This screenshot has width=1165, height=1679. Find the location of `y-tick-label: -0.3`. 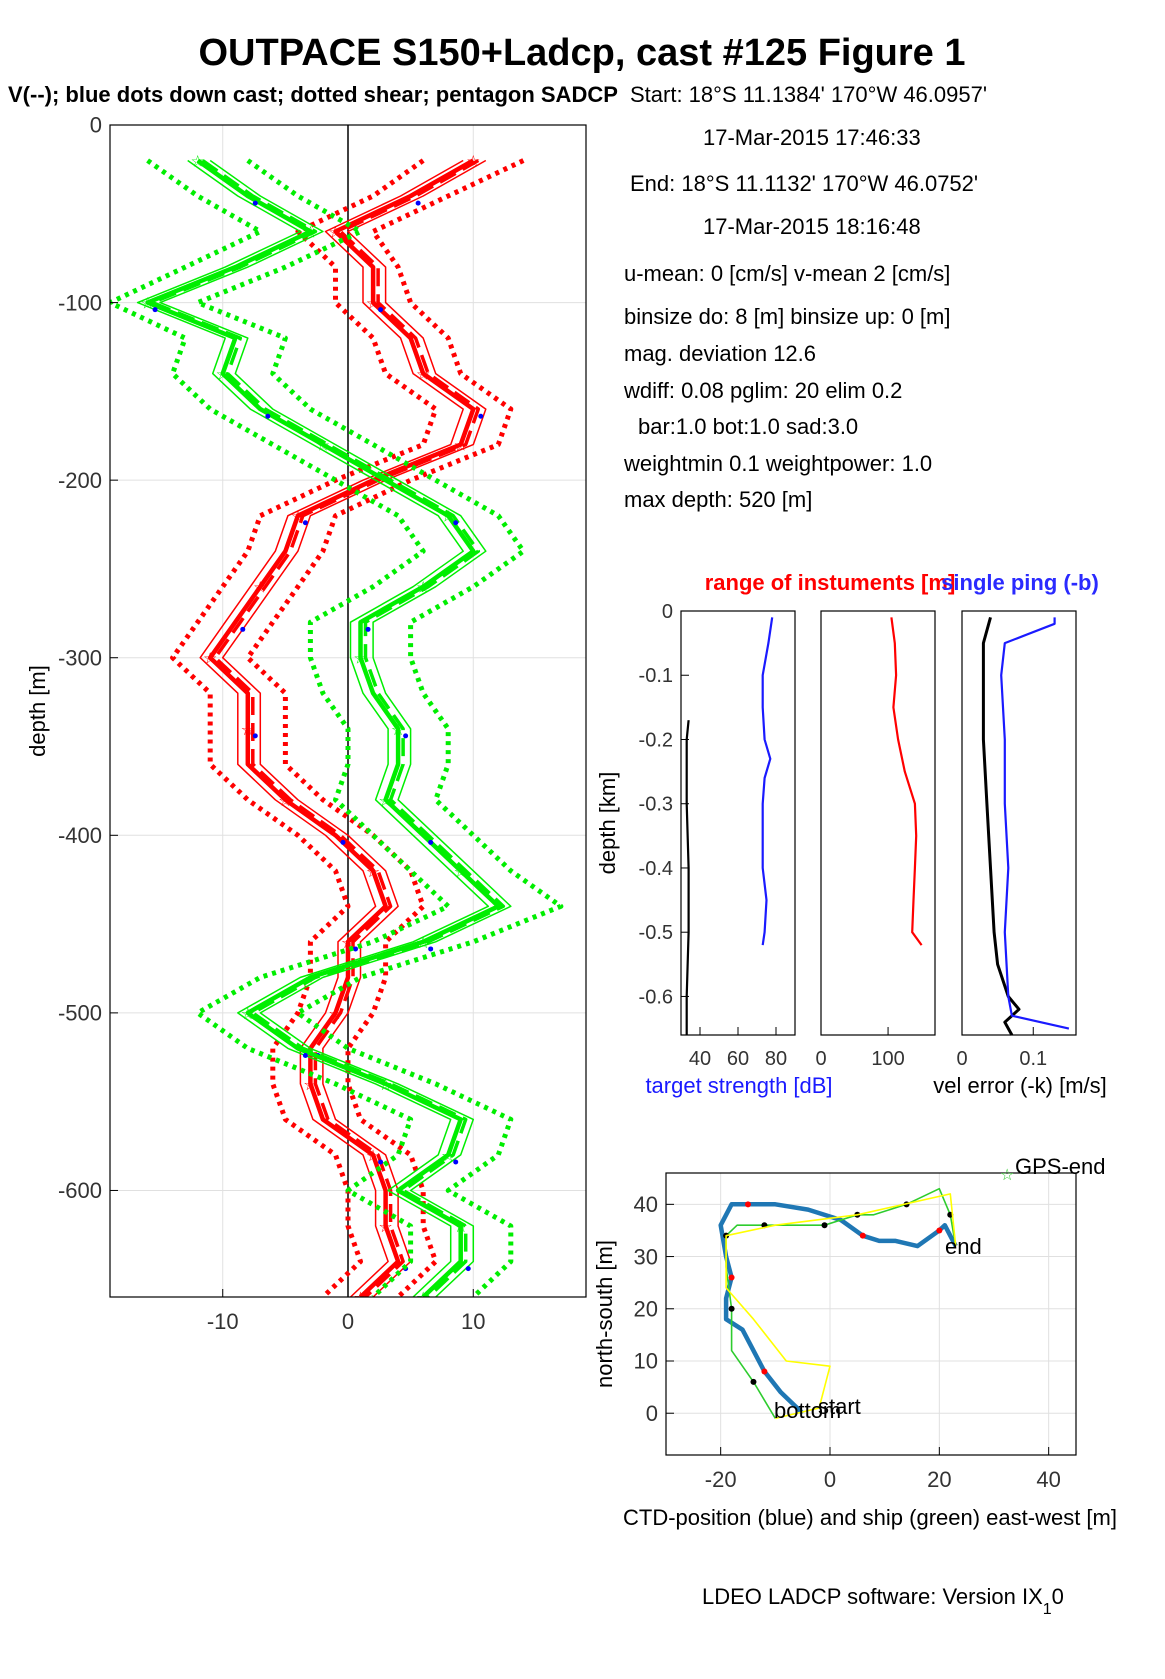

y-tick-label: -0.3 is located at coordinates (656, 805).